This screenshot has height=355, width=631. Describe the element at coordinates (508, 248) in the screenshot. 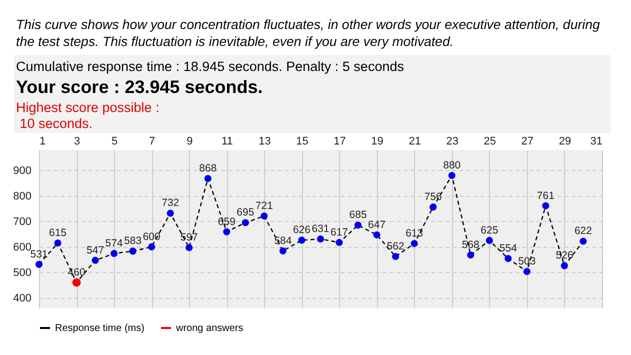

I see `data-label: 554` at that location.